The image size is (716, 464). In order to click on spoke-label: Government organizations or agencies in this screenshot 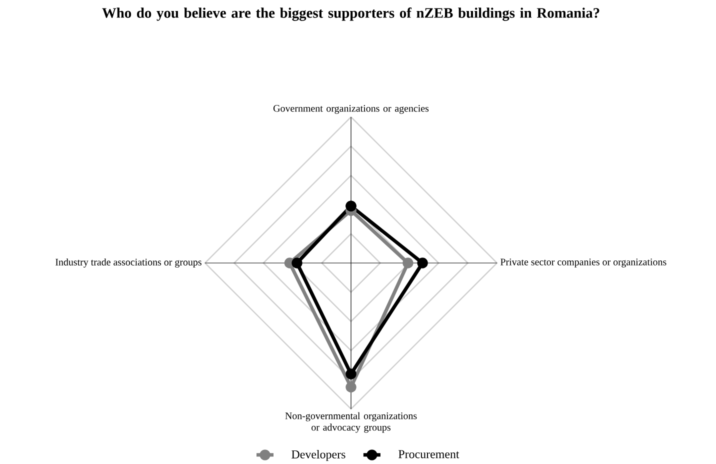, I will do `click(351, 109)`.